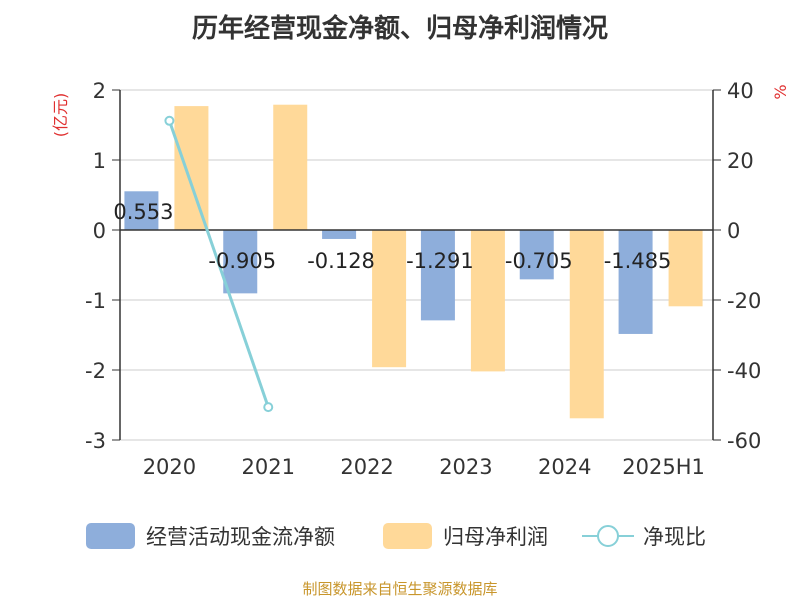 This screenshot has width=800, height=600. I want to click on y-right-tick-label: -60, so click(744, 441).